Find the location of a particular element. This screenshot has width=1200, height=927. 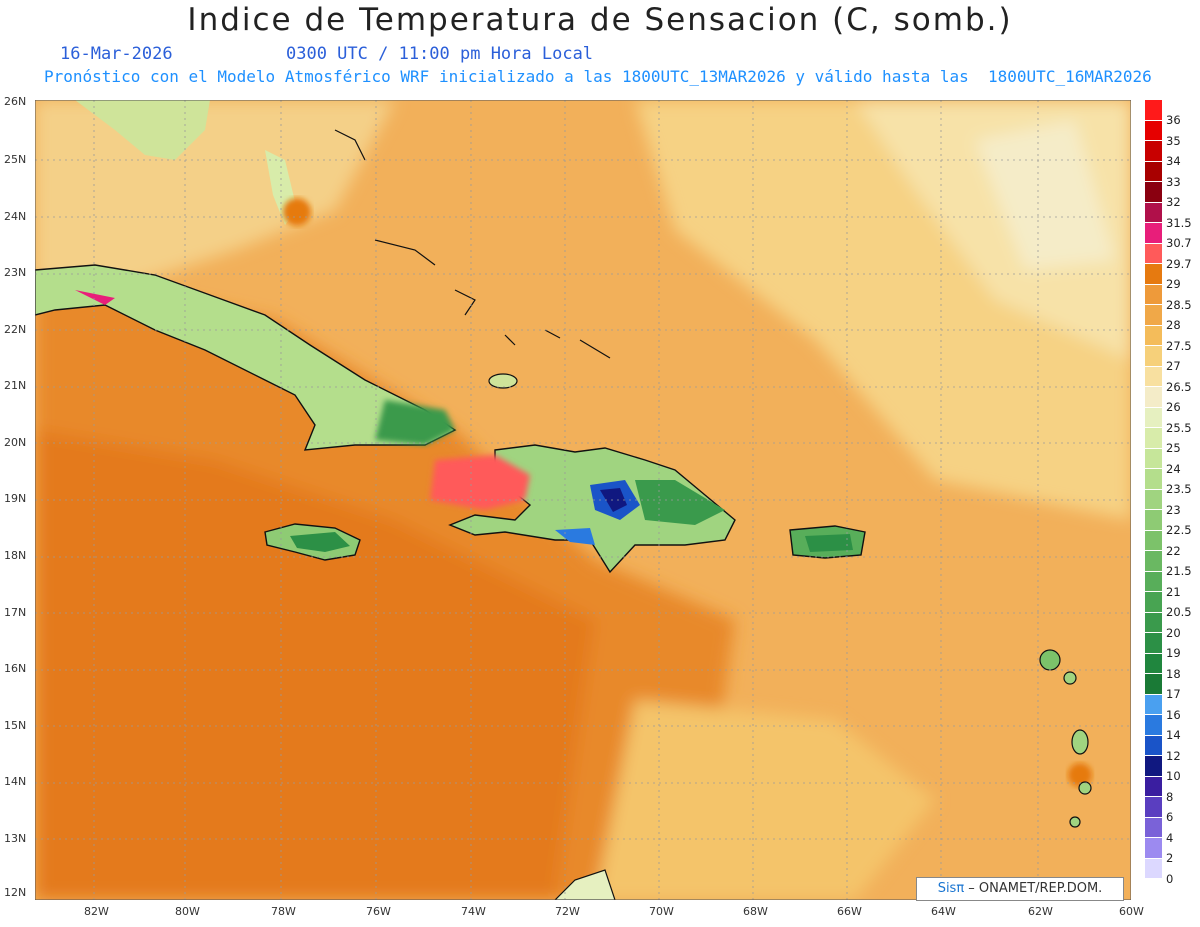

cuba is located at coordinates (246, 357).